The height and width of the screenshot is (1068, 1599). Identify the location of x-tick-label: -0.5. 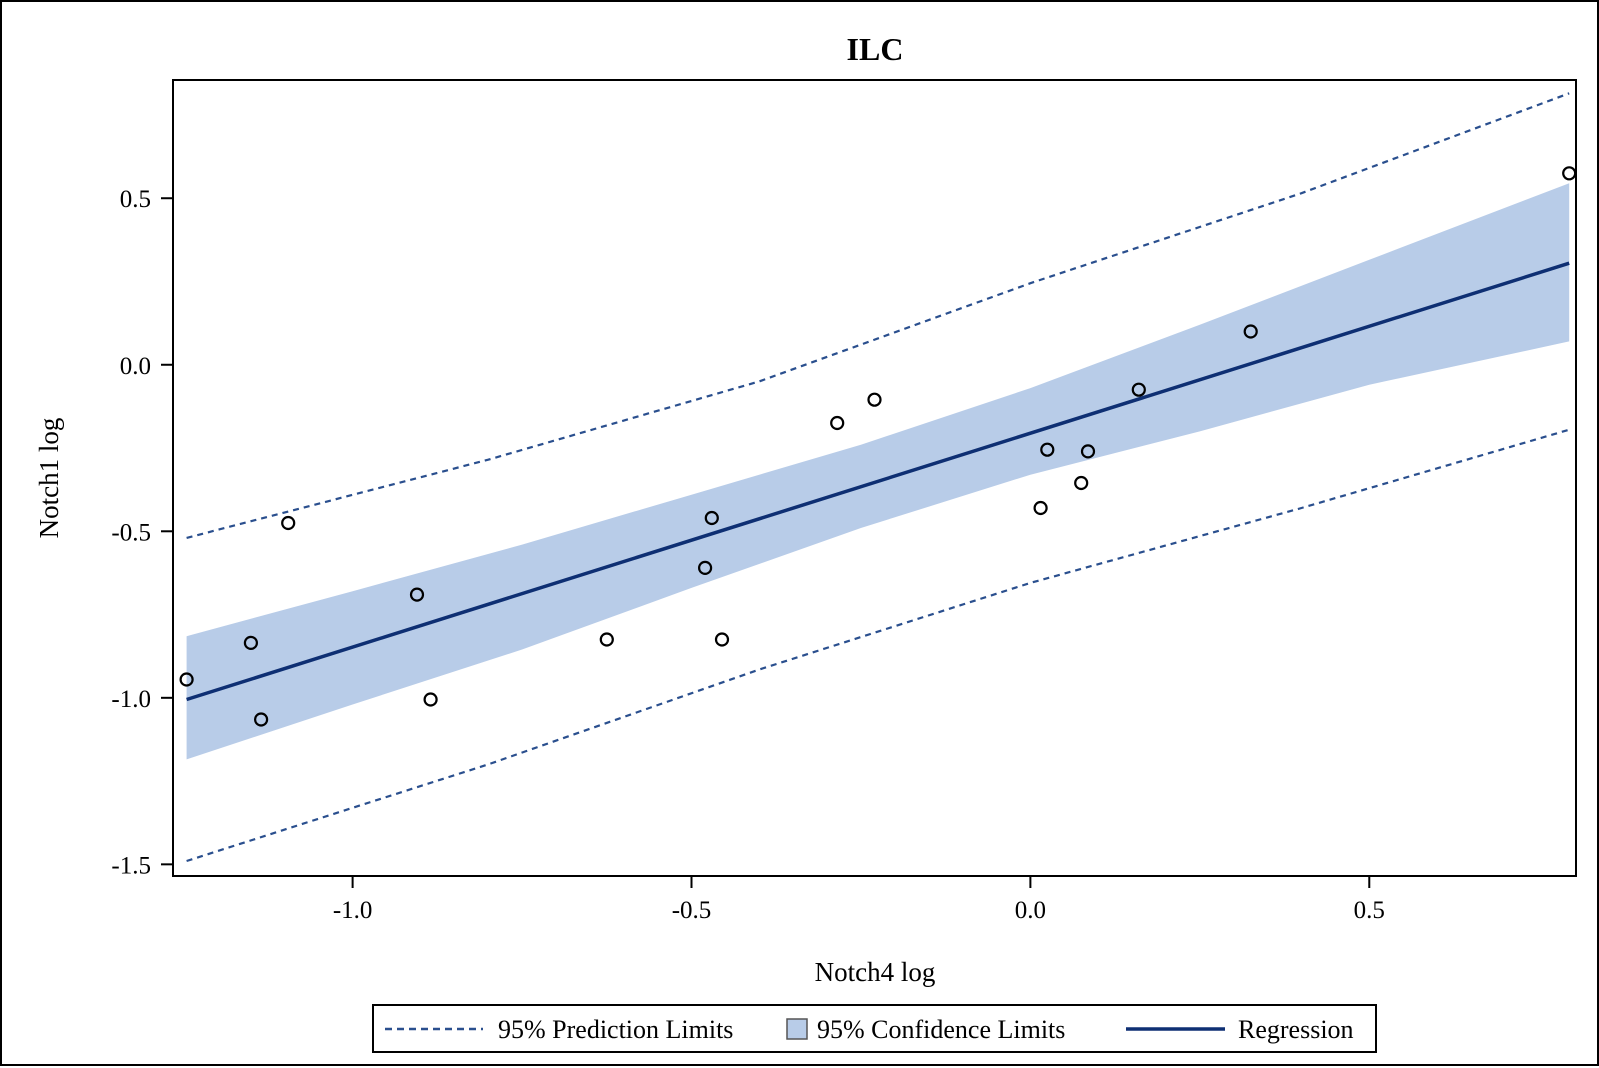
(692, 910).